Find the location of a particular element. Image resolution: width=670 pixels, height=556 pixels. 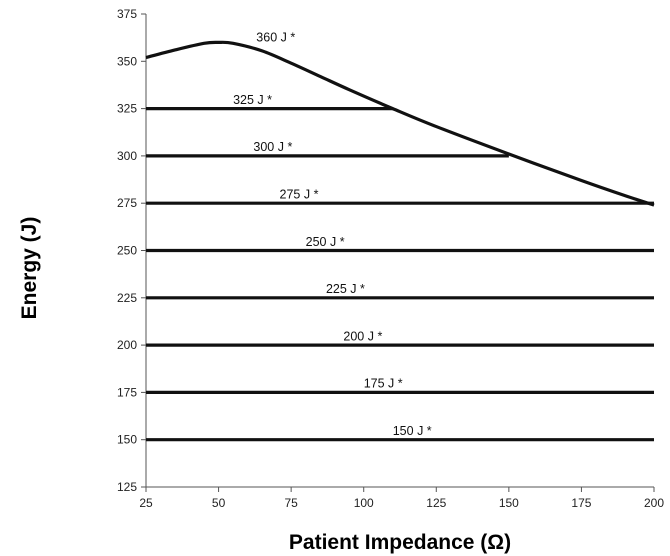

y-tick-label: 175 is located at coordinates (127, 392).